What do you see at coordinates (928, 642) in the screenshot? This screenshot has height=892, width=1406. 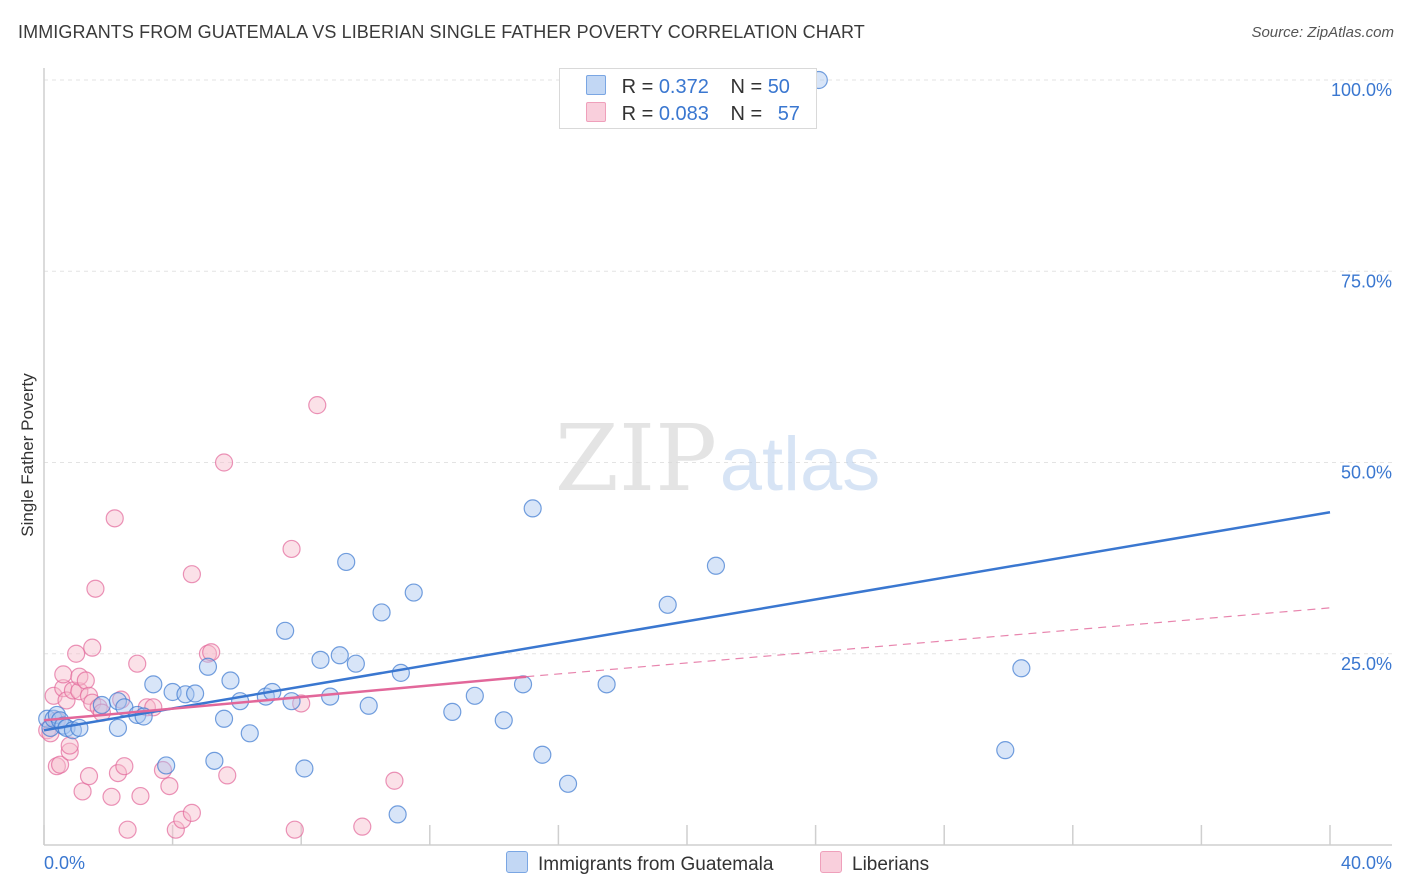 I see `trend-line-extension` at bounding box center [928, 642].